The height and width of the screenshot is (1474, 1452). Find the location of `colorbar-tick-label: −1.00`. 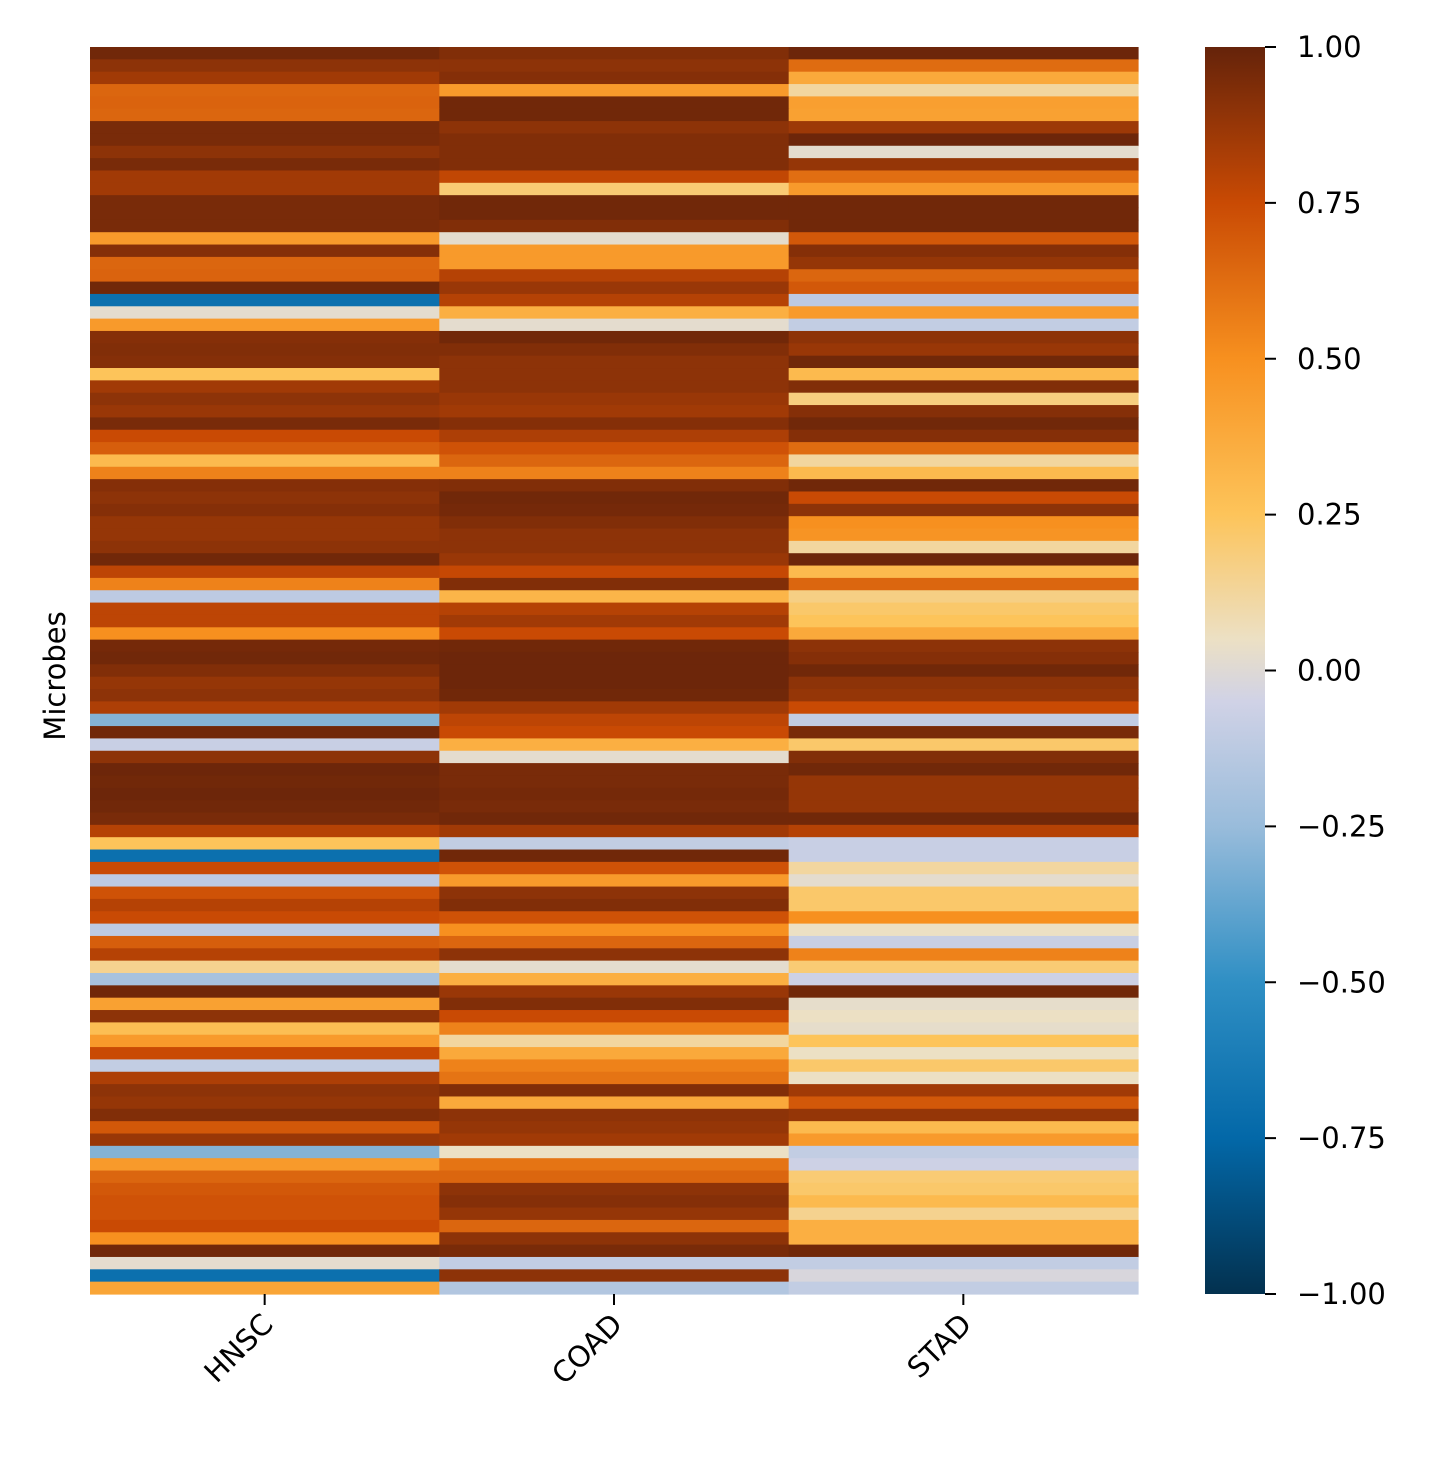

colorbar-tick-label: −1.00 is located at coordinates (1341, 1294).